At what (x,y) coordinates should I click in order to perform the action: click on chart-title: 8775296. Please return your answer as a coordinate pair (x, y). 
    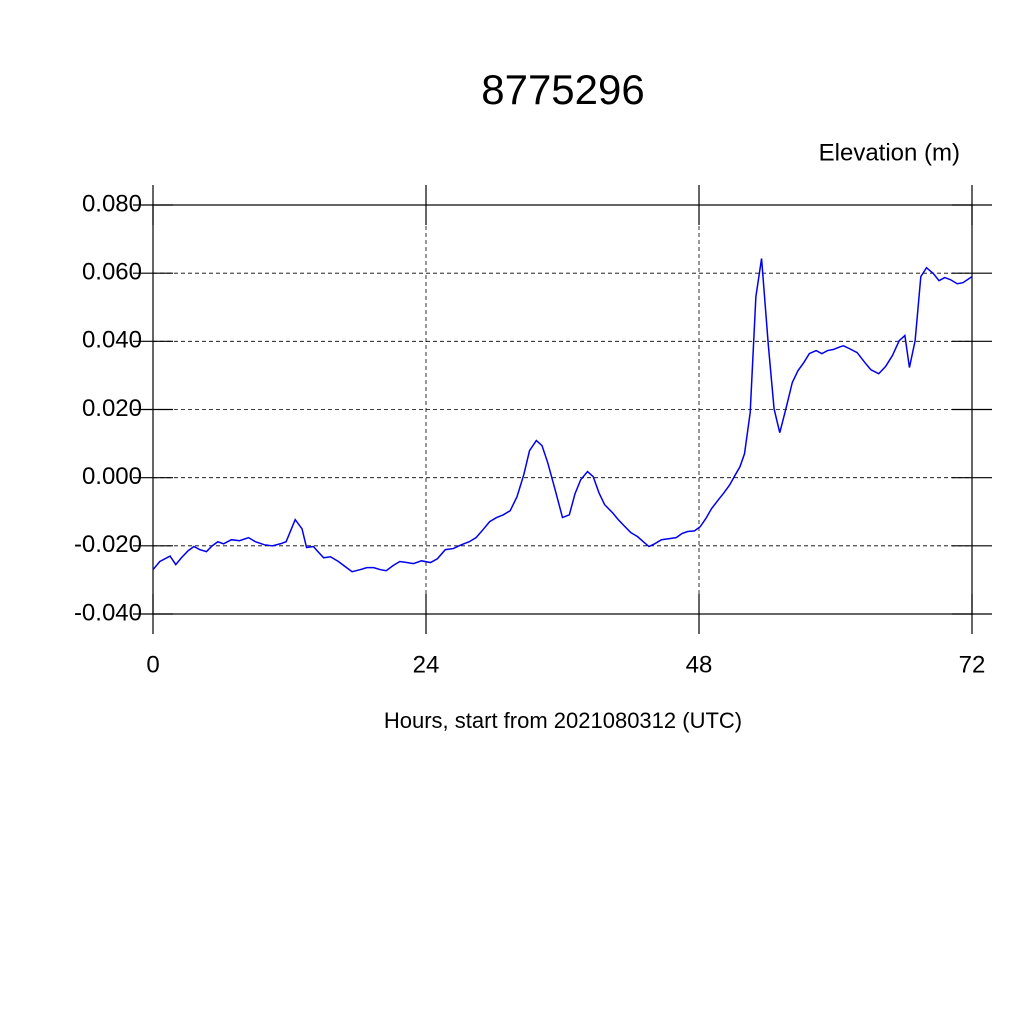
    Looking at the image, I should click on (563, 89).